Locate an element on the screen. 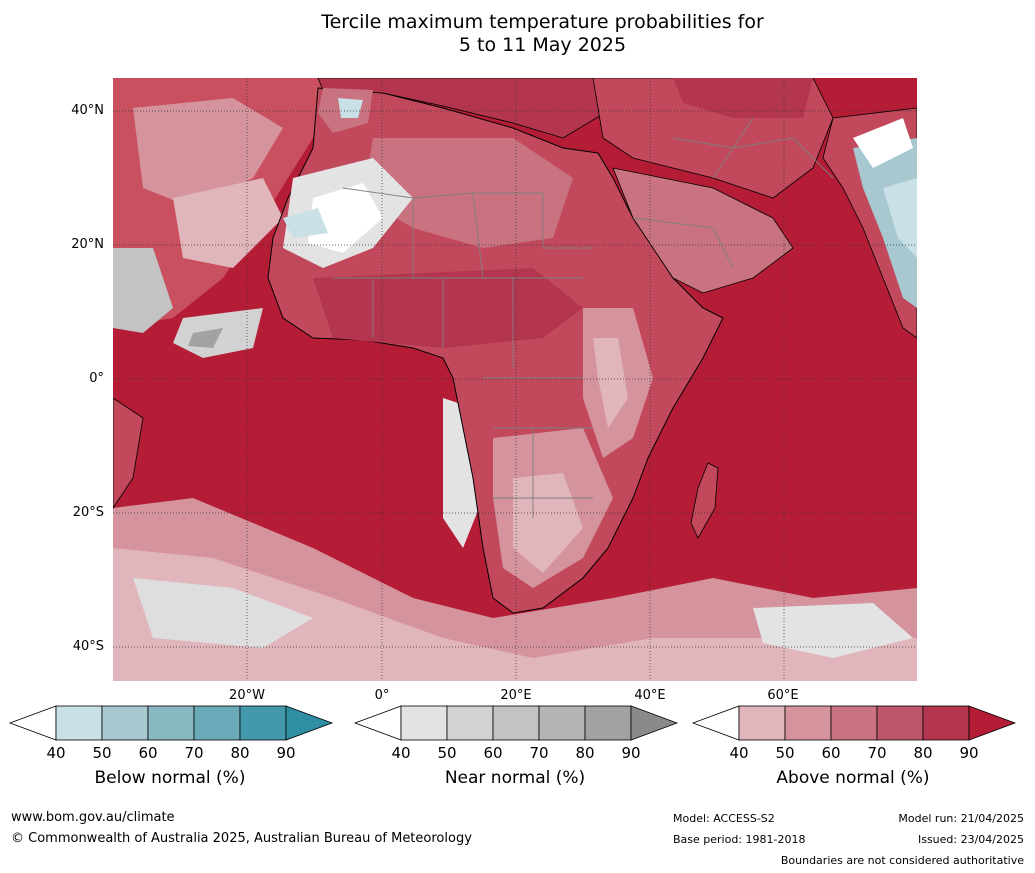  india-blue-light is located at coordinates (900, 218).